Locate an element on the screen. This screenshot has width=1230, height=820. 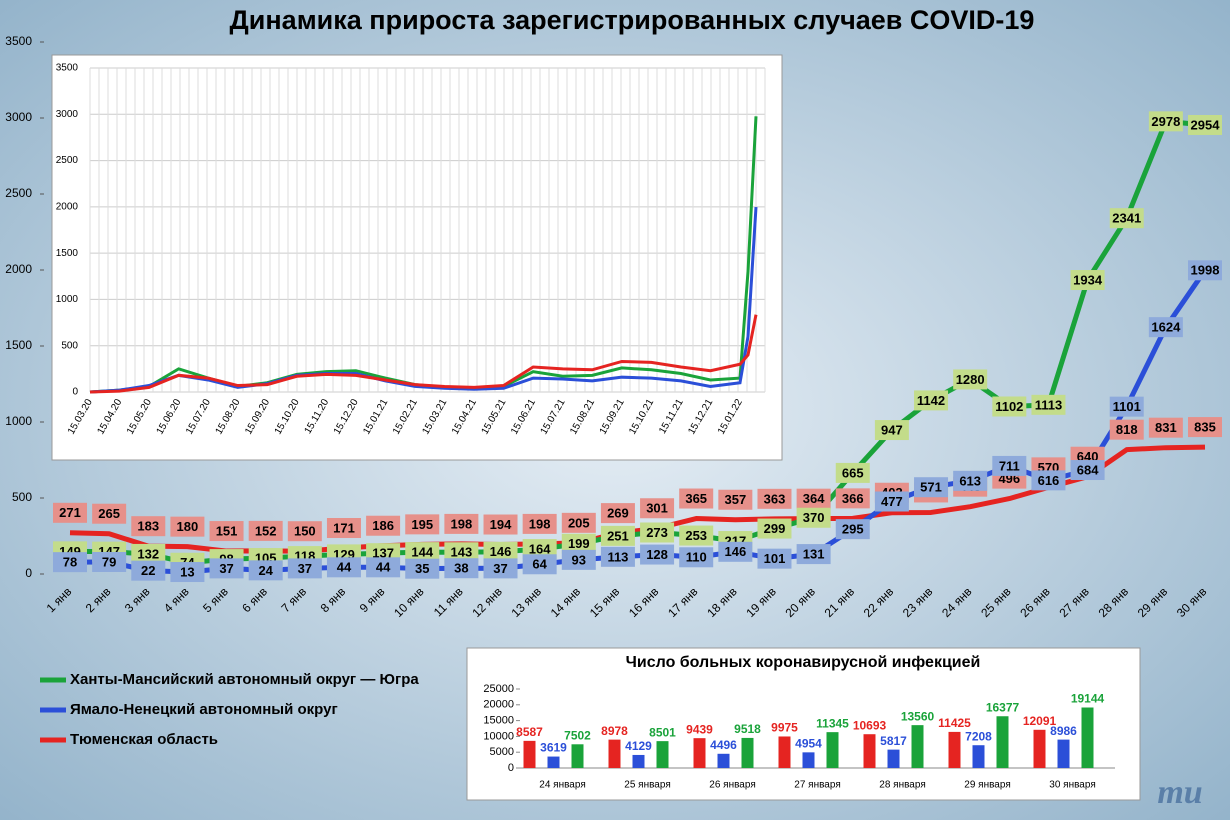
data-label: 357 is located at coordinates (735, 499).